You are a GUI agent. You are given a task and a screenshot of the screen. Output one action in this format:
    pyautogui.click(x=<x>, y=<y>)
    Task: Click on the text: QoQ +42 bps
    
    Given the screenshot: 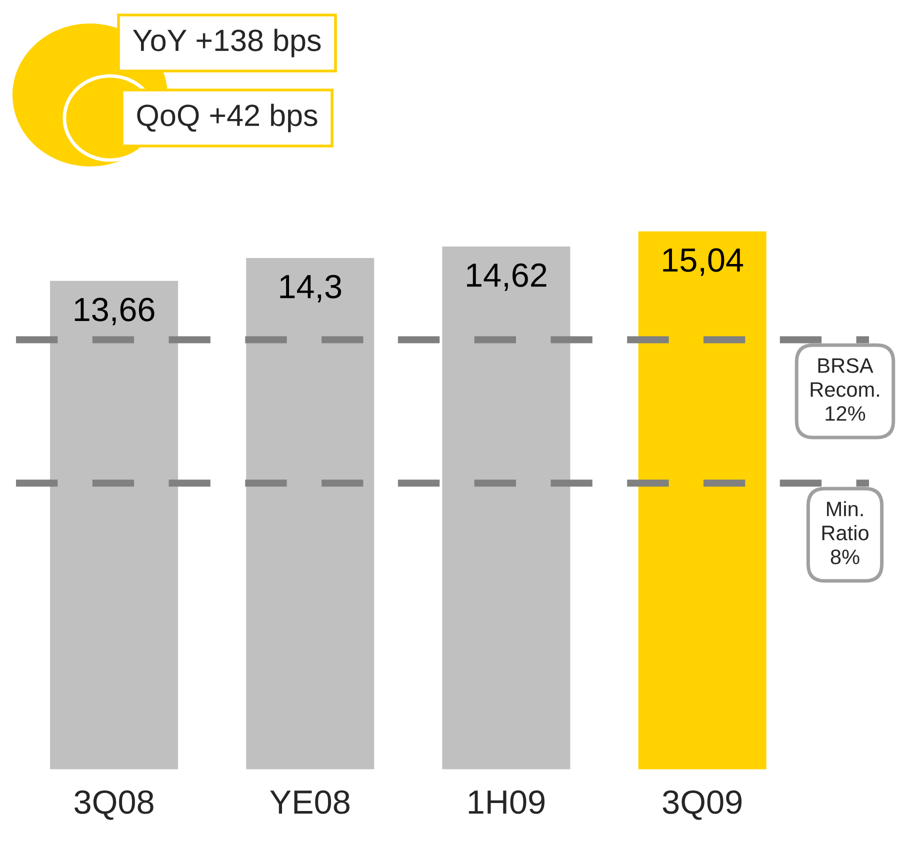 What is the action you would take?
    pyautogui.click(x=227, y=118)
    